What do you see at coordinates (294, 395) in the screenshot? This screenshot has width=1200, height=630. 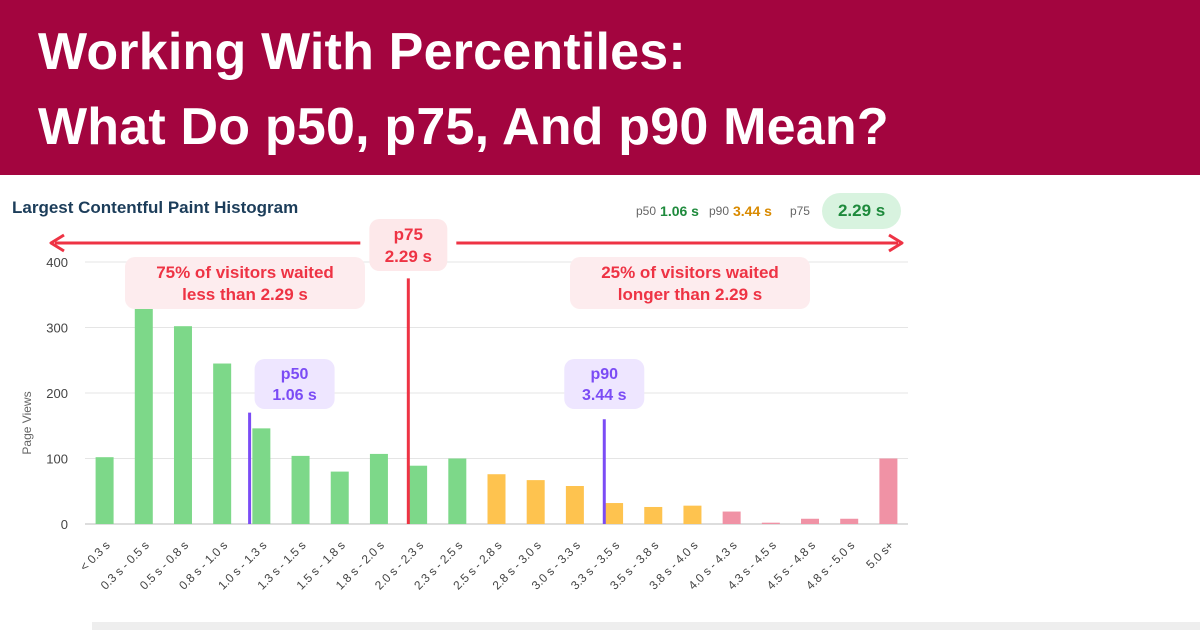 I see `p50-callout-text-1: 1.06 s` at bounding box center [294, 395].